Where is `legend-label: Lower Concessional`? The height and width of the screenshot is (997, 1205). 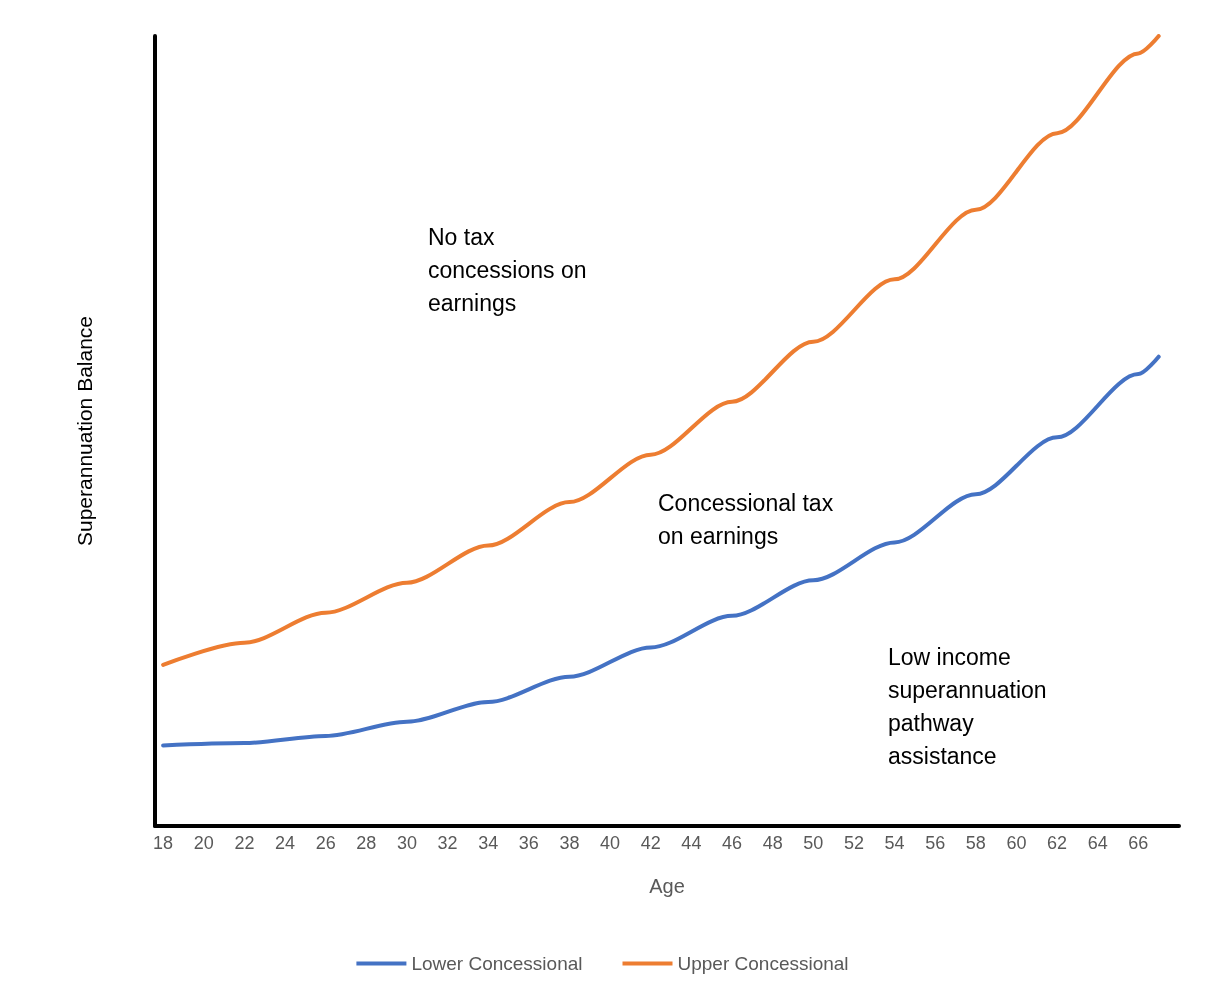
legend-label: Lower Concessional is located at coordinates (497, 963).